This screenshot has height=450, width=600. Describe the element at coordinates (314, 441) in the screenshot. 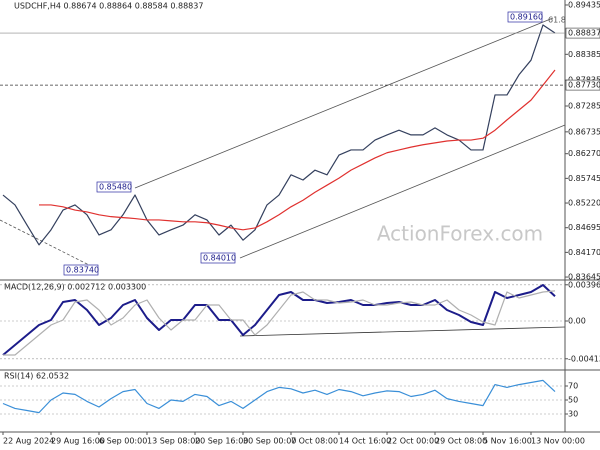

I see `x-tick-label: 7 Oct 08:00` at that location.